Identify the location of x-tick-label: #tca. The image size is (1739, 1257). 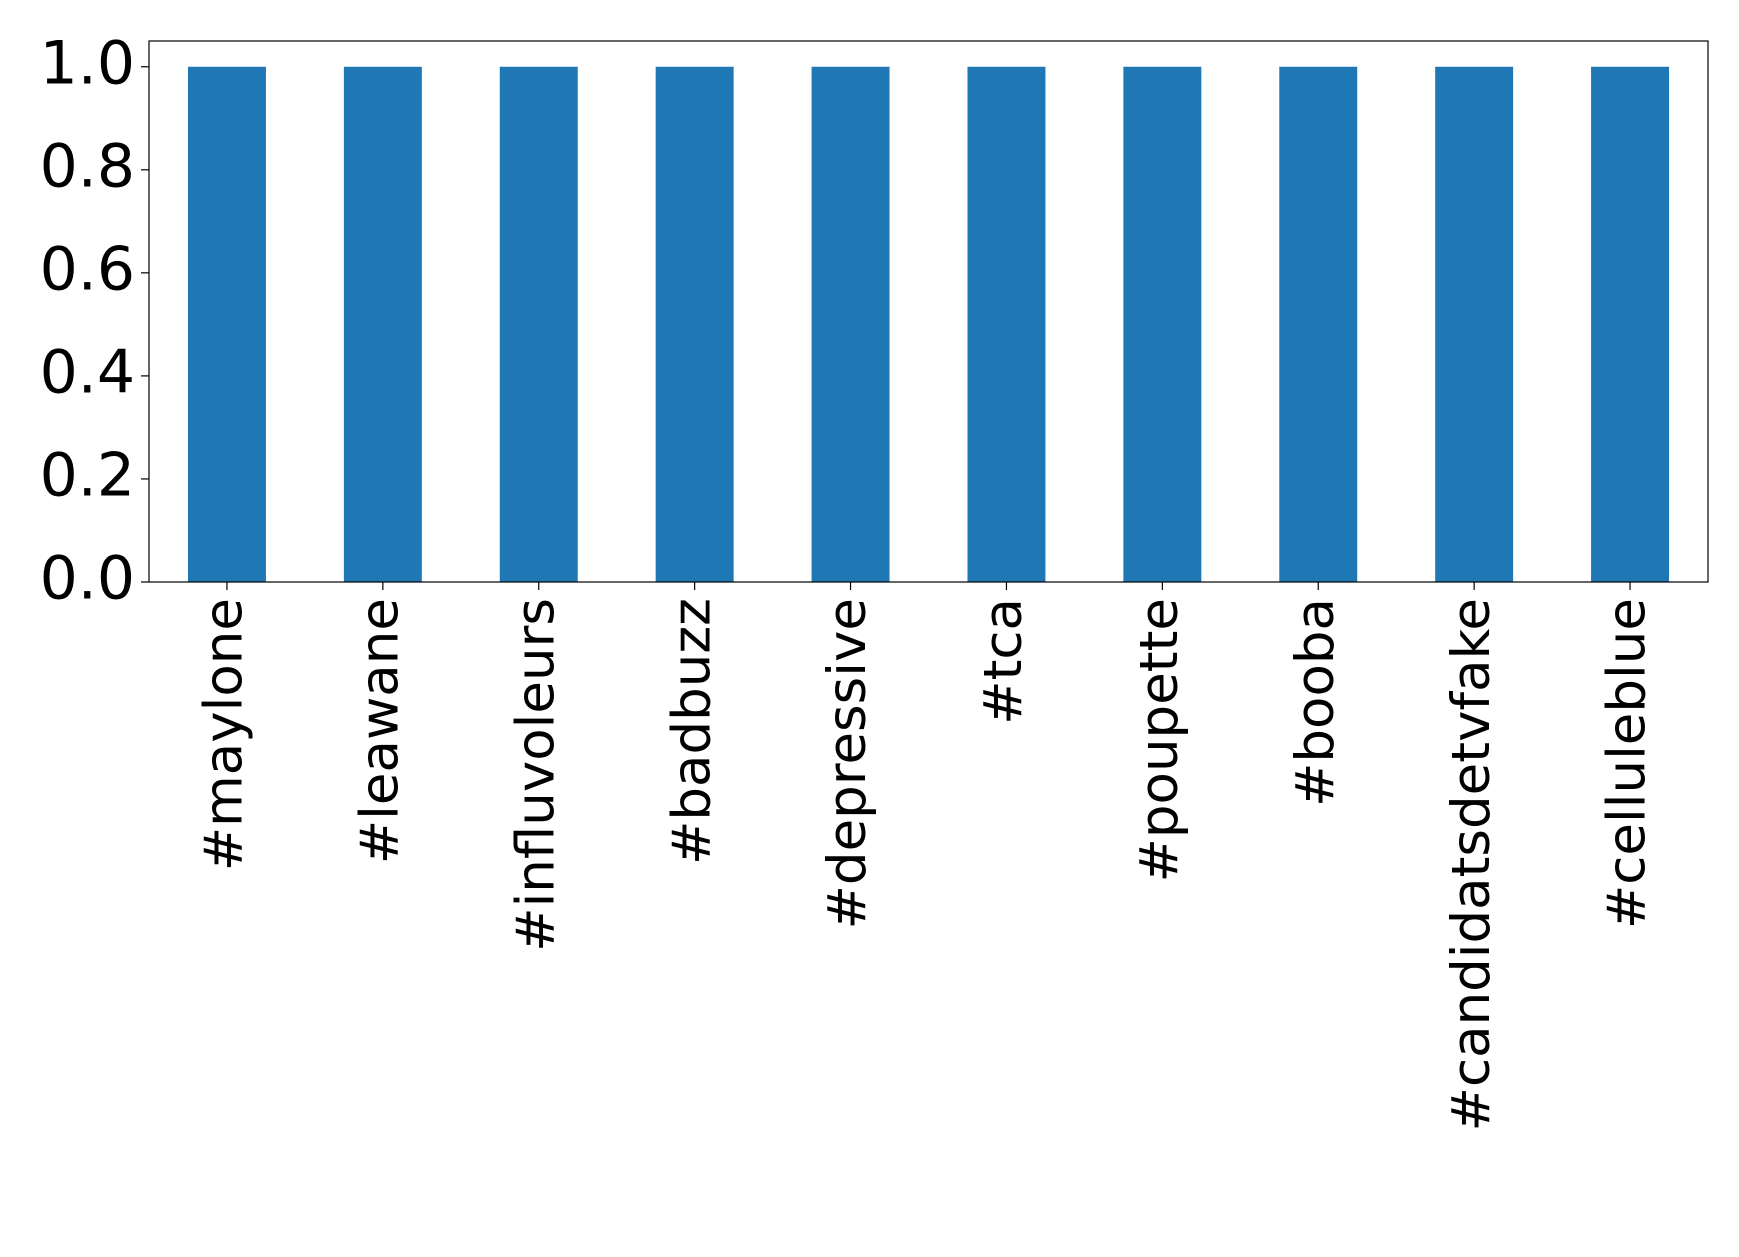
(1003, 661).